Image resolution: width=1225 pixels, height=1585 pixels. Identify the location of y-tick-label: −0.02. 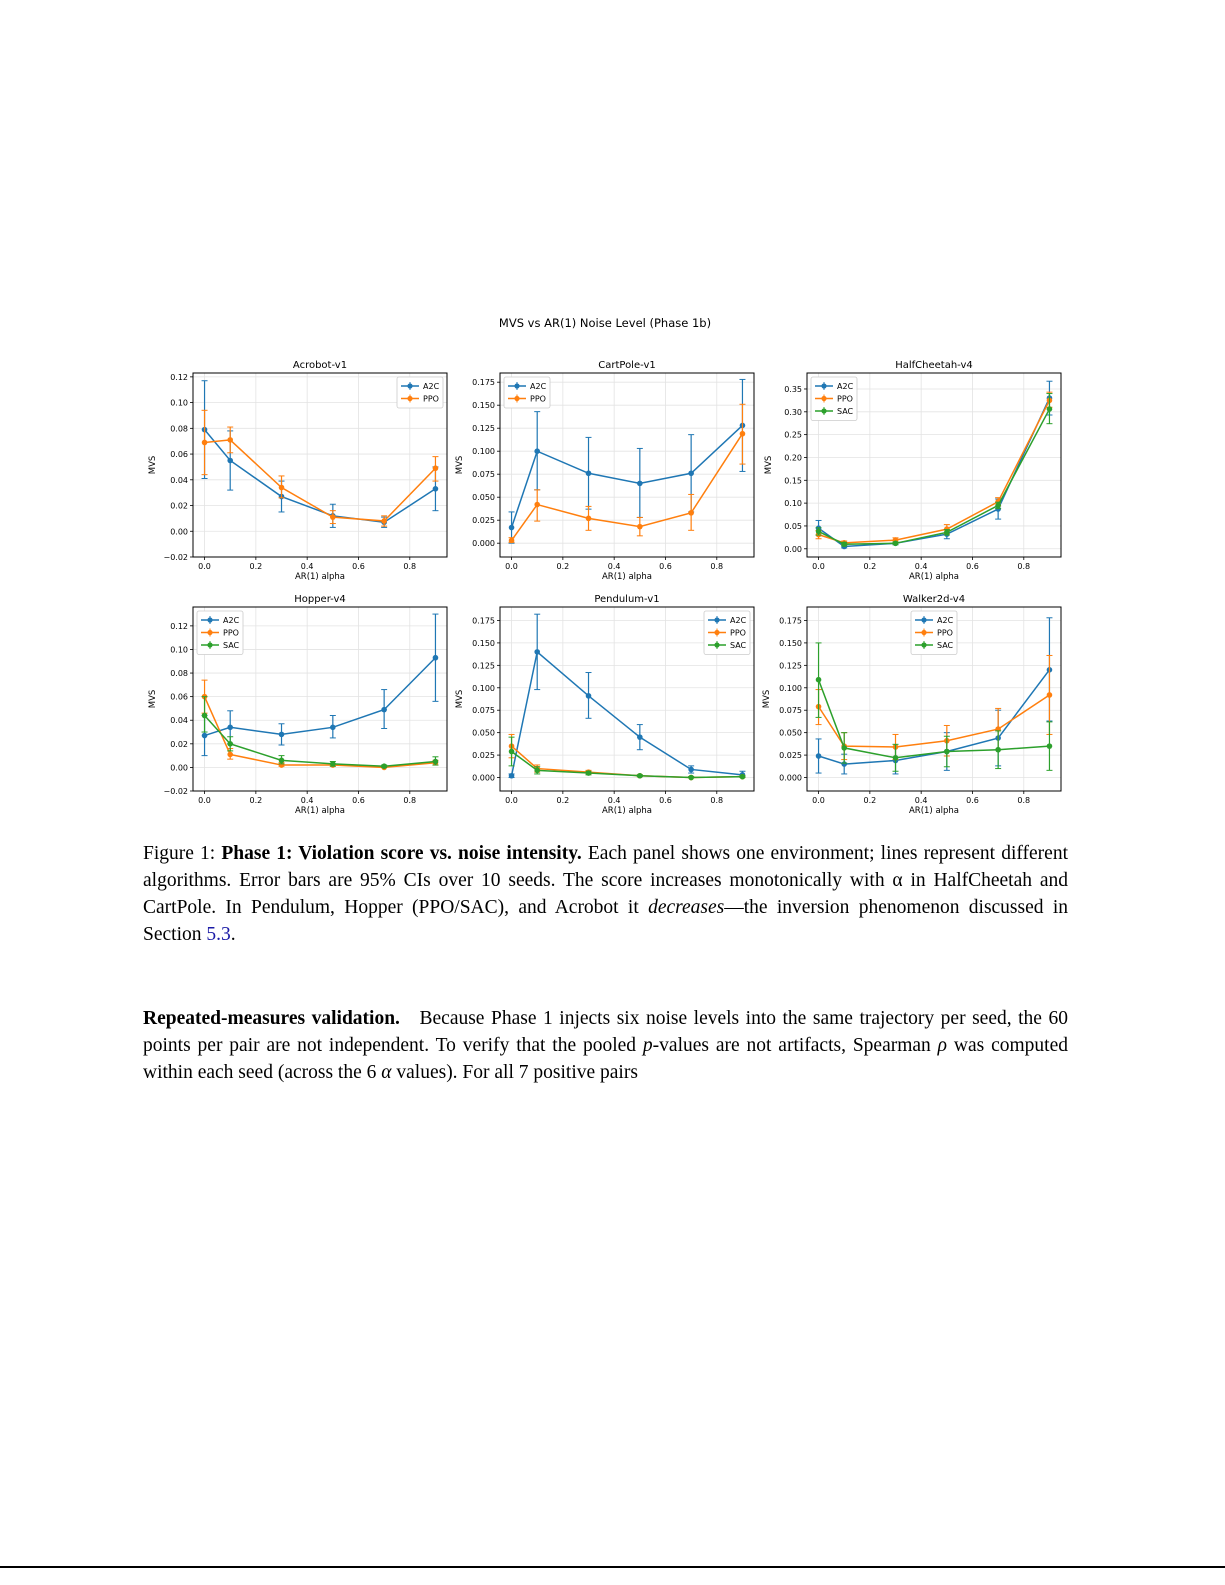
(175, 791).